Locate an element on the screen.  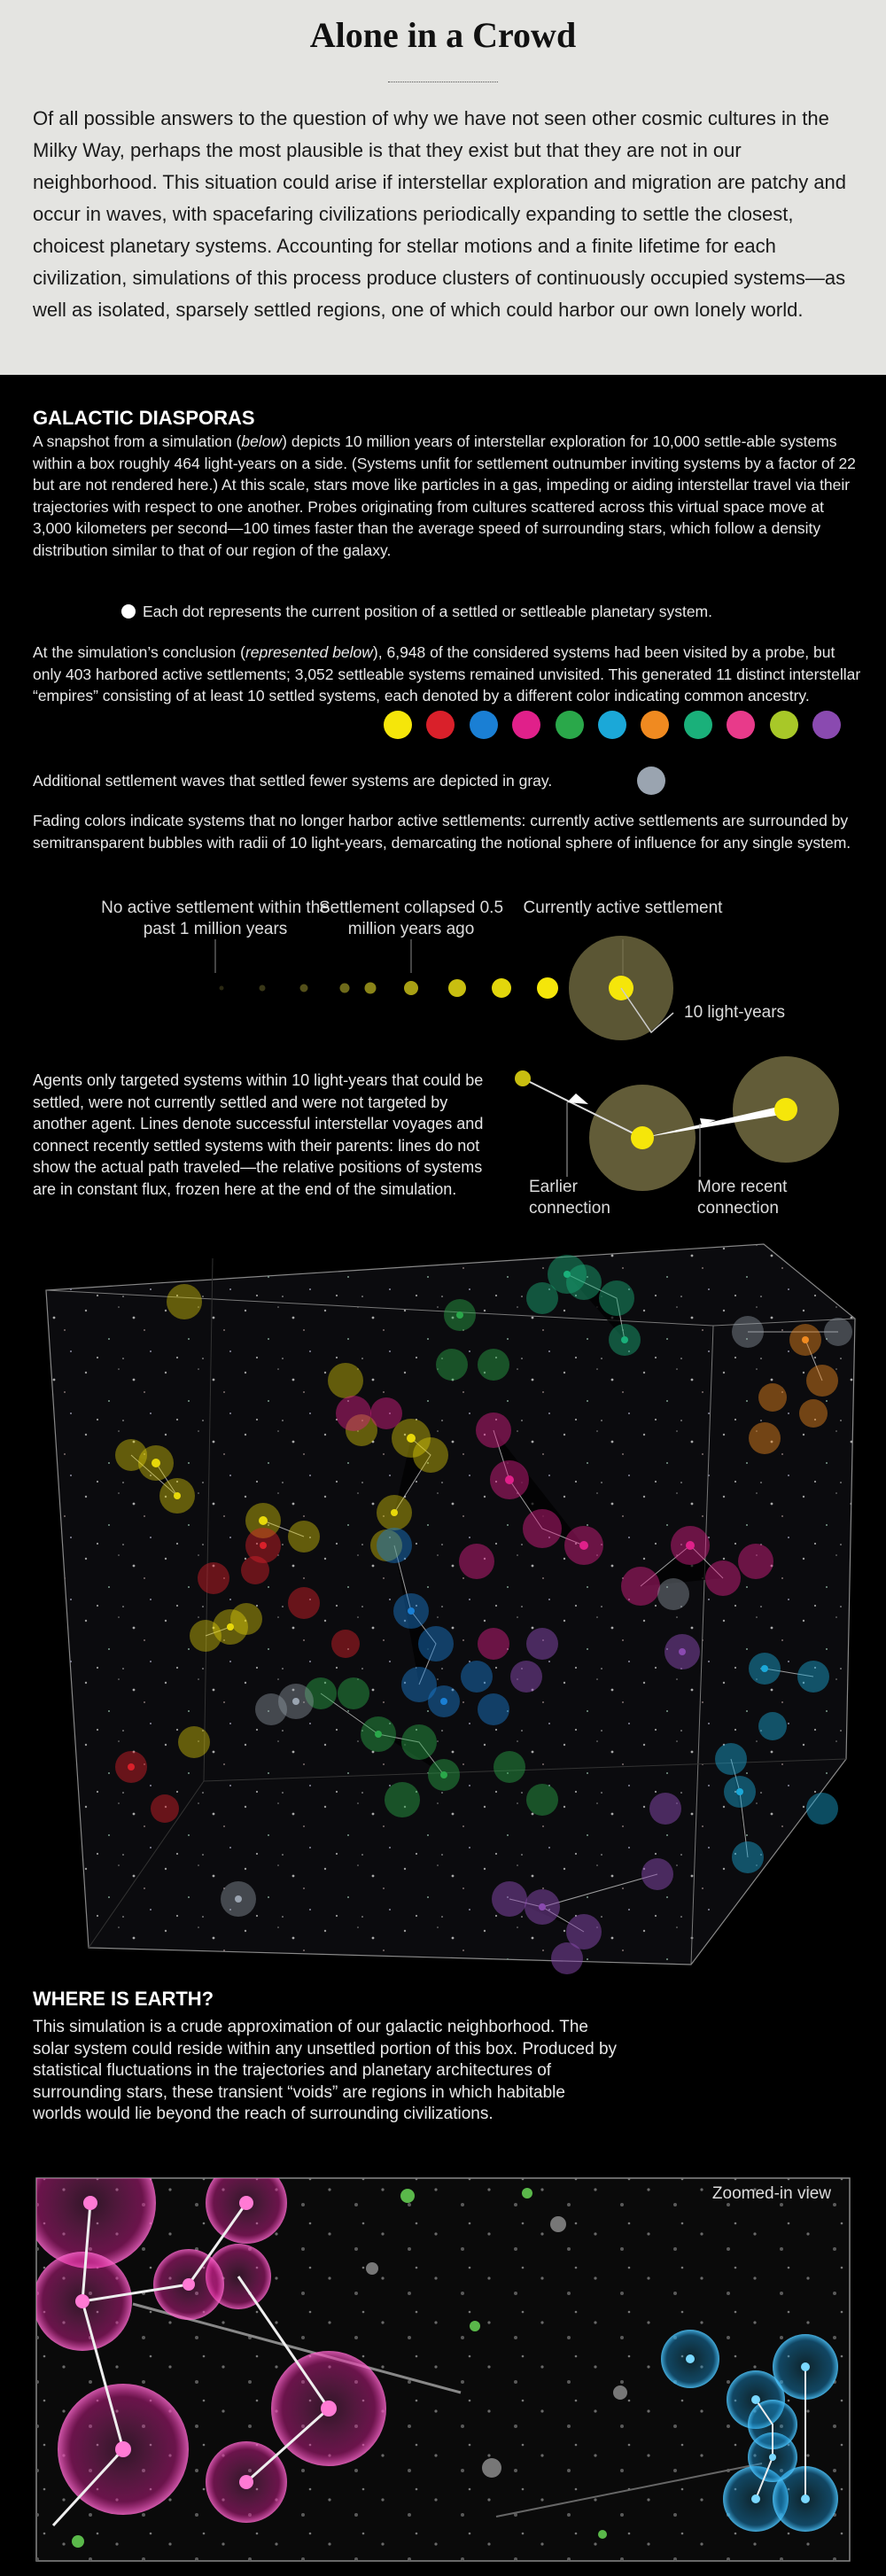
gray-dot is located at coordinates (651, 781).